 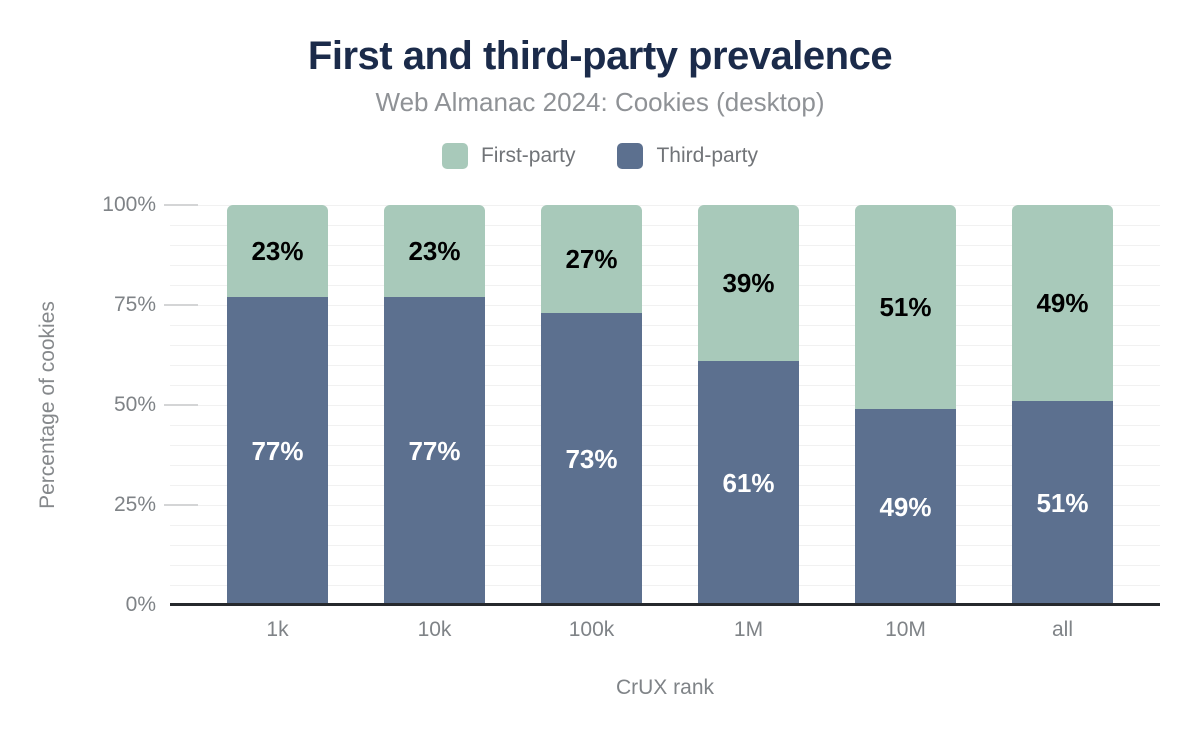 I want to click on bar-100k: 73% 27%, so click(x=591, y=405).